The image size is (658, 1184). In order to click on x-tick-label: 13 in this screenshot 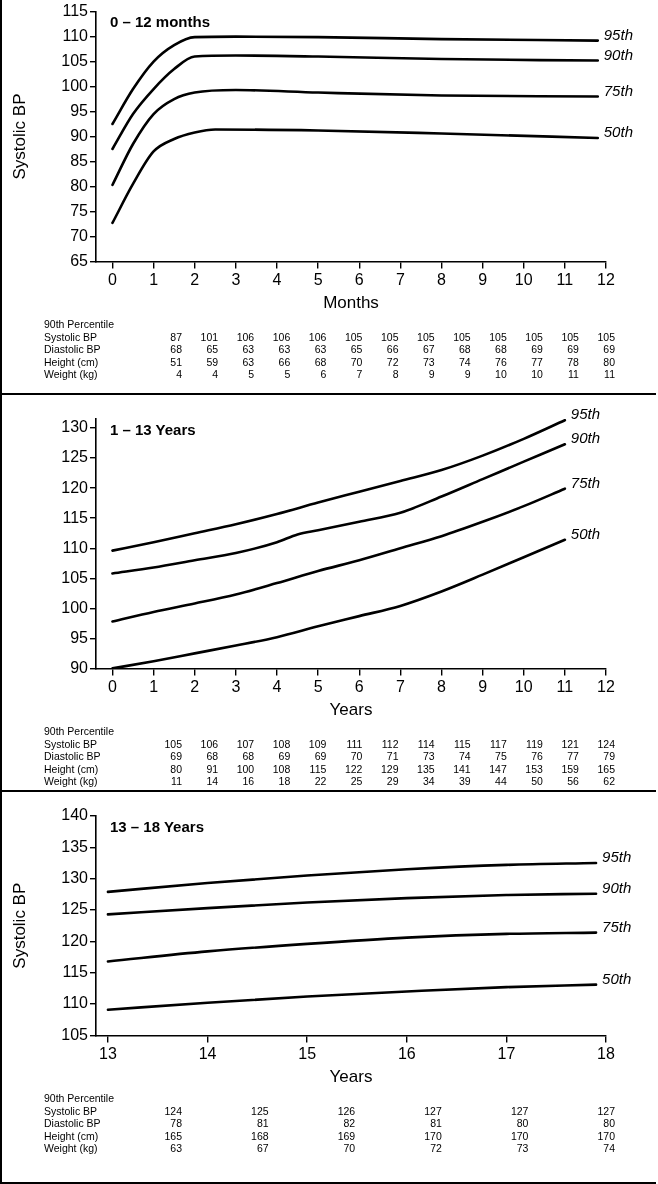, I will do `click(108, 1054)`.